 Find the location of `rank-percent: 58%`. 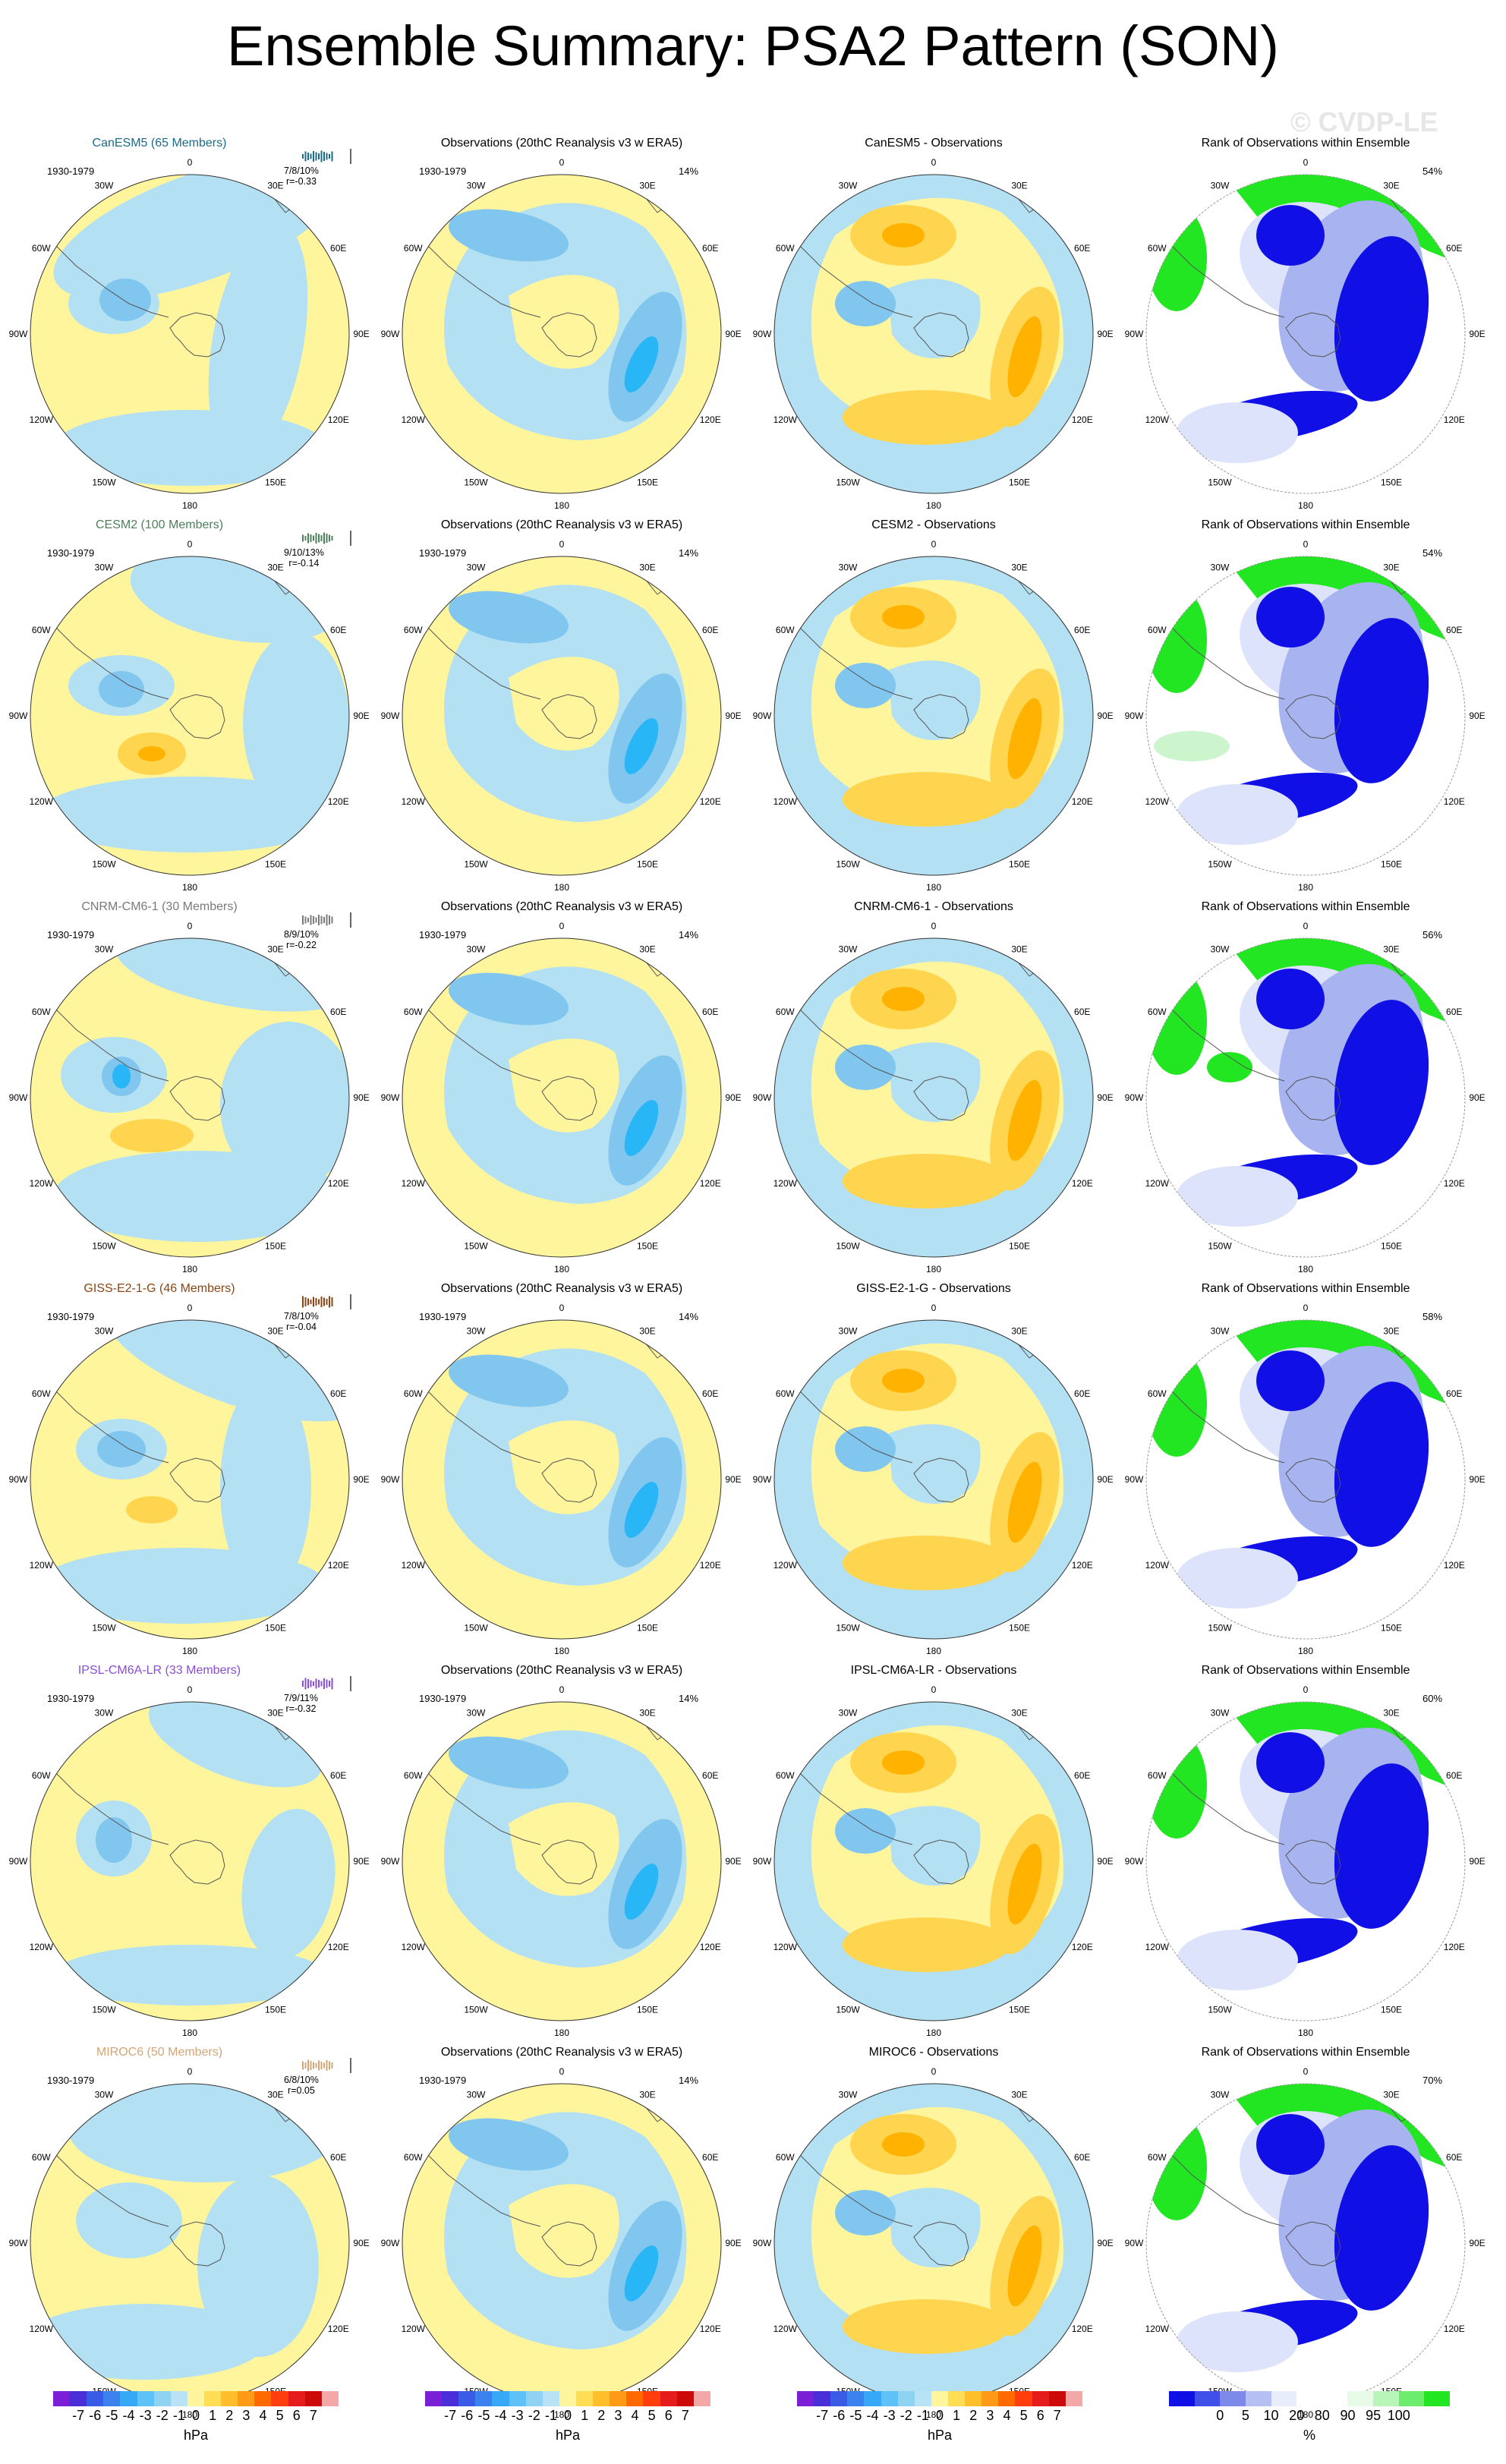

rank-percent: 58% is located at coordinates (1433, 1316).